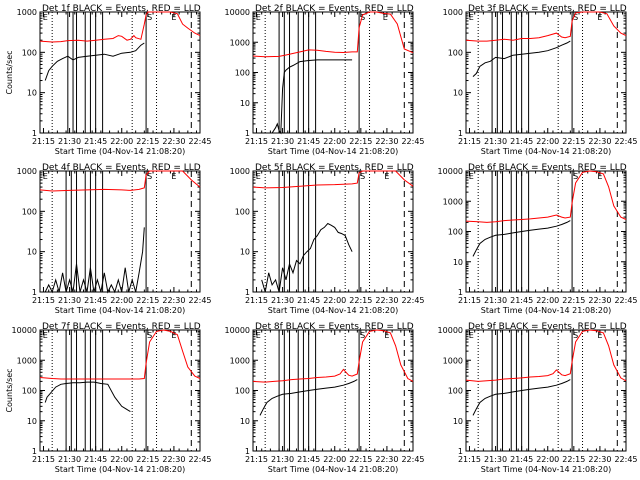 This screenshot has height=480, width=640. Describe the element at coordinates (9, 72) in the screenshot. I see `y-axis-label: Counts/sec` at that location.